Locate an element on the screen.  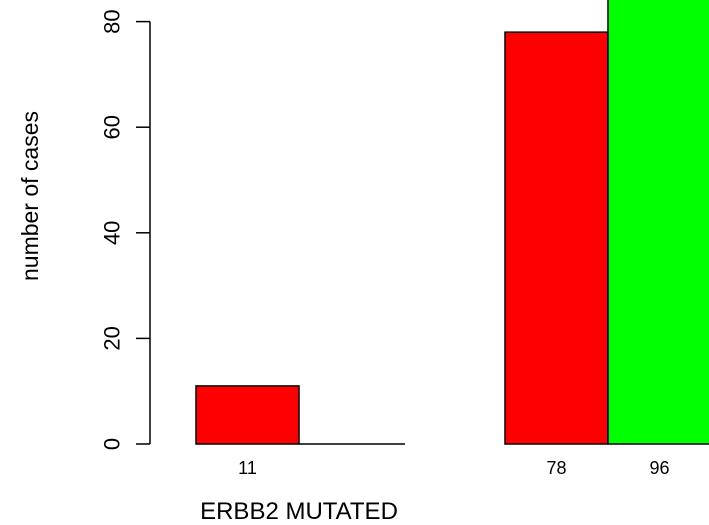
y-tick-label: 60 is located at coordinates (112, 127).